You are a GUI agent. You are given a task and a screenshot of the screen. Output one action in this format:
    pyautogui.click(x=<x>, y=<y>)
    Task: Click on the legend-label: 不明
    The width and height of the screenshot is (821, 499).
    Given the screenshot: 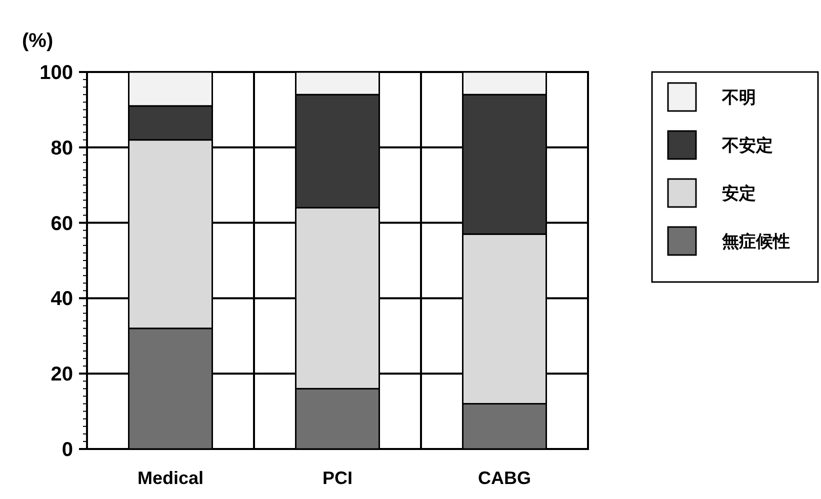 What is the action you would take?
    pyautogui.click(x=738, y=97)
    